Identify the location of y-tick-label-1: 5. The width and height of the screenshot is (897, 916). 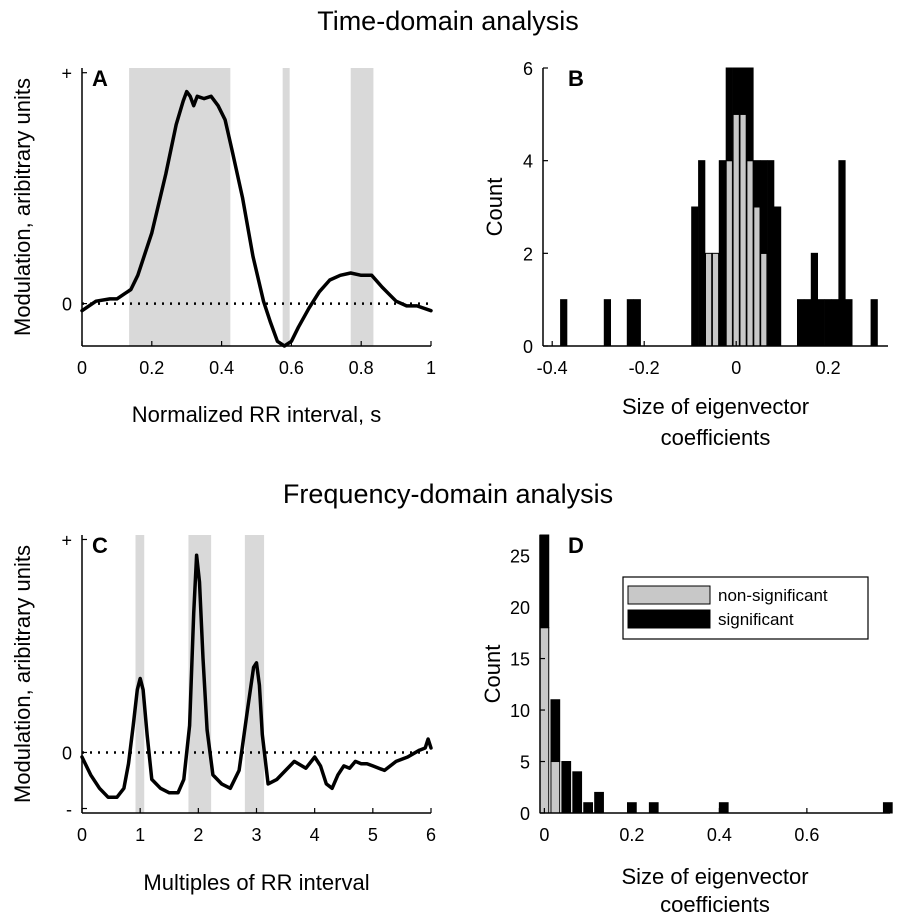
(525, 763).